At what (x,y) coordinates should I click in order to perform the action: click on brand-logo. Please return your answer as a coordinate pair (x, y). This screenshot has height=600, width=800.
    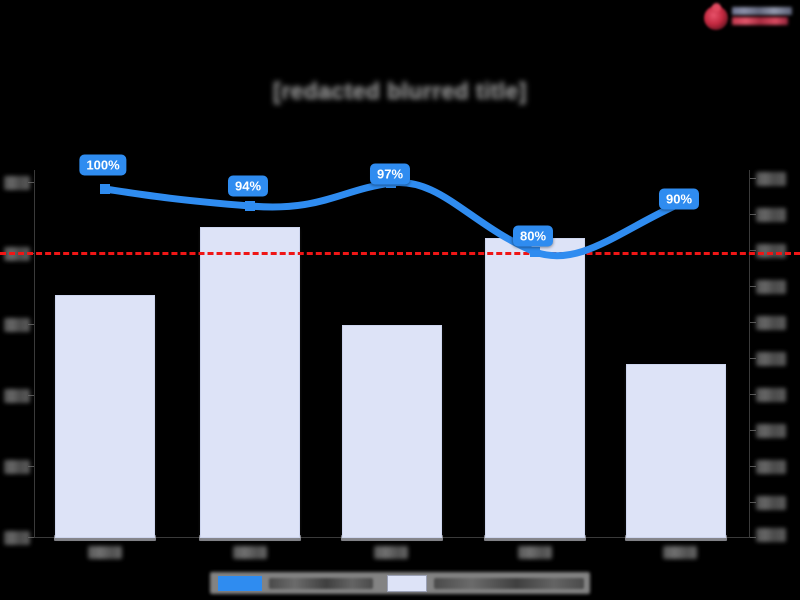
    Looking at the image, I should click on (748, 18).